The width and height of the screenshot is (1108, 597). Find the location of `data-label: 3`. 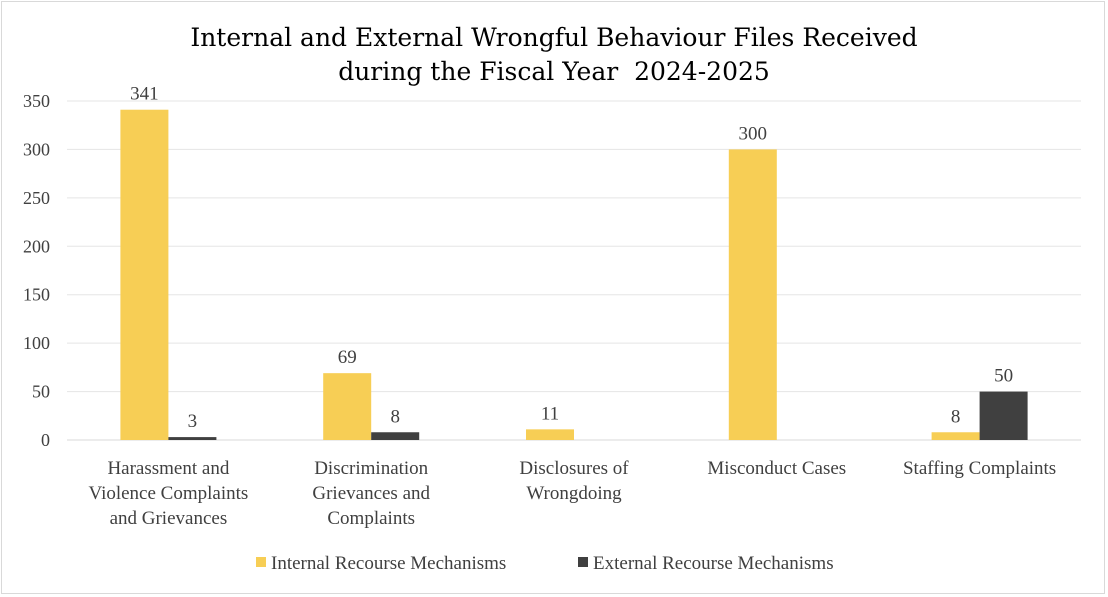

data-label: 3 is located at coordinates (193, 421).